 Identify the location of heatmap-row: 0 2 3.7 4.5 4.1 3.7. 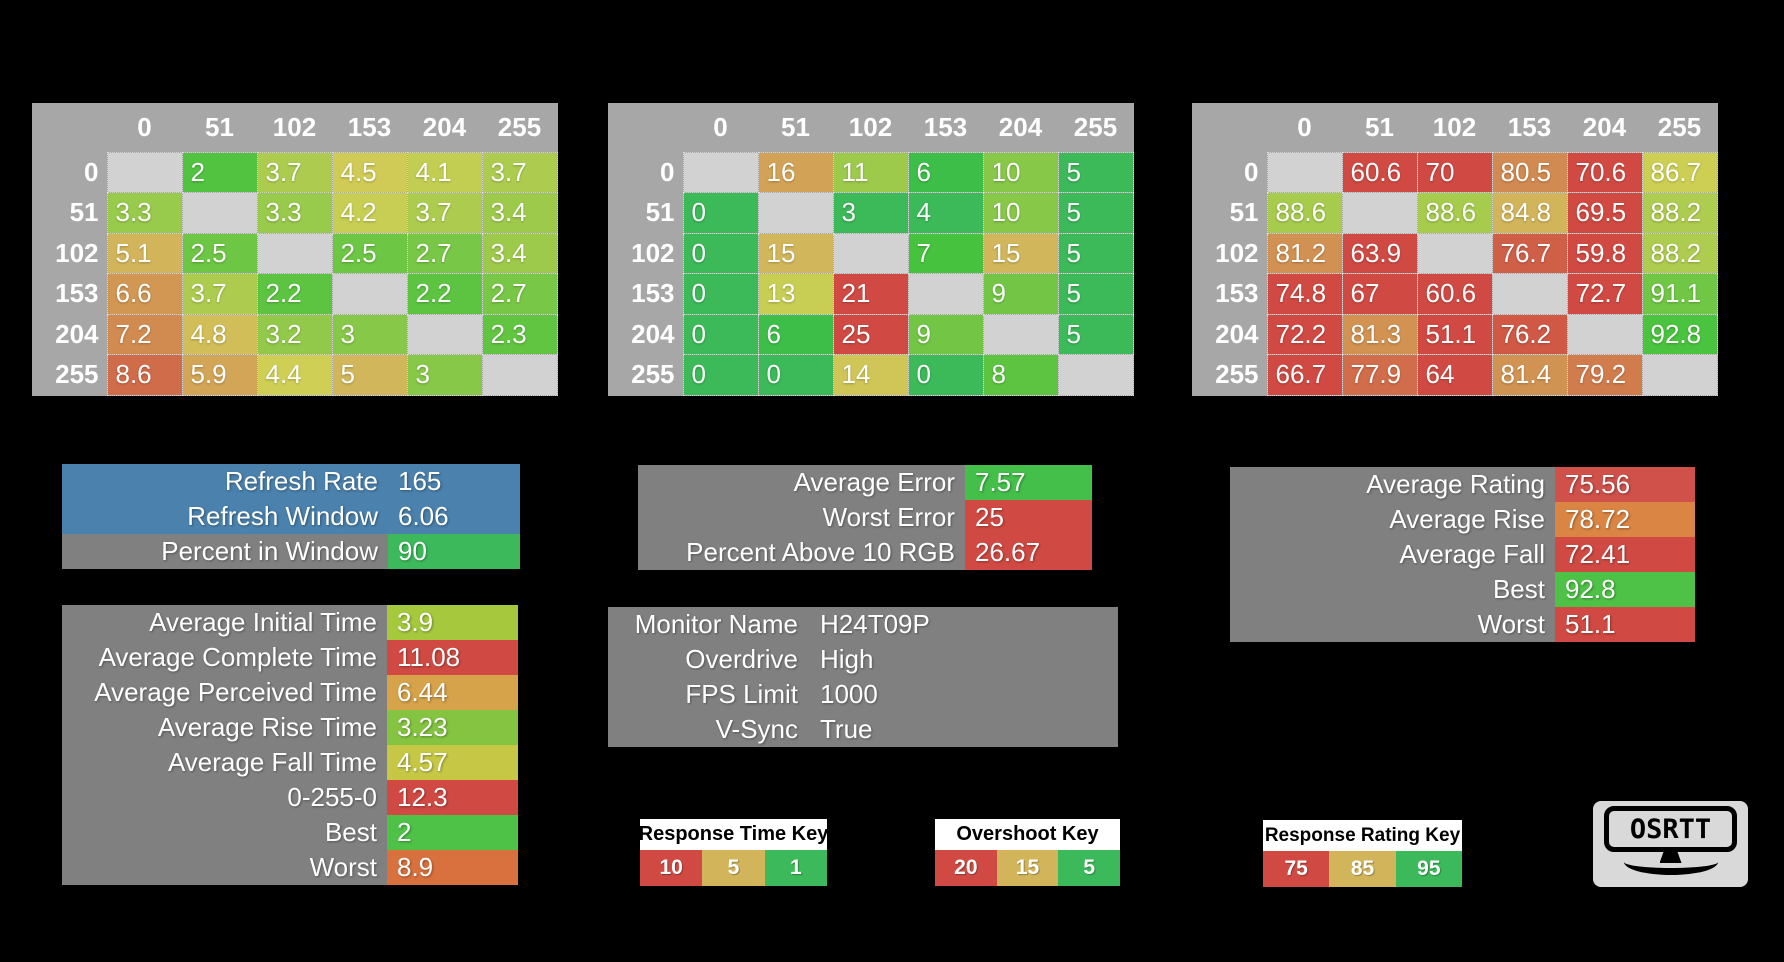
(295, 172).